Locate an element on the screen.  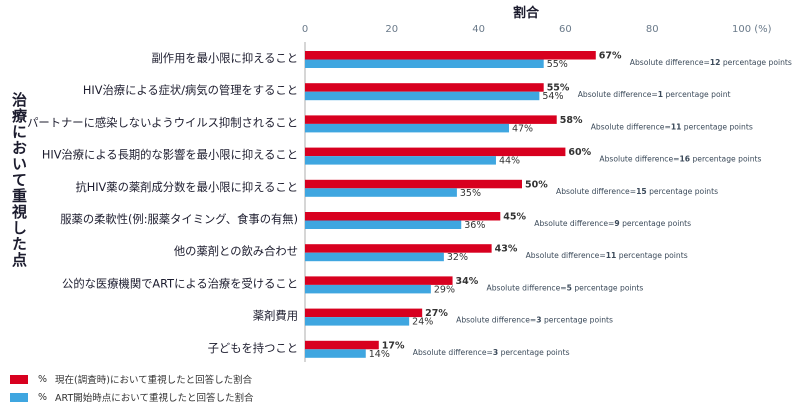
value-label-current: 58% is located at coordinates (571, 120).